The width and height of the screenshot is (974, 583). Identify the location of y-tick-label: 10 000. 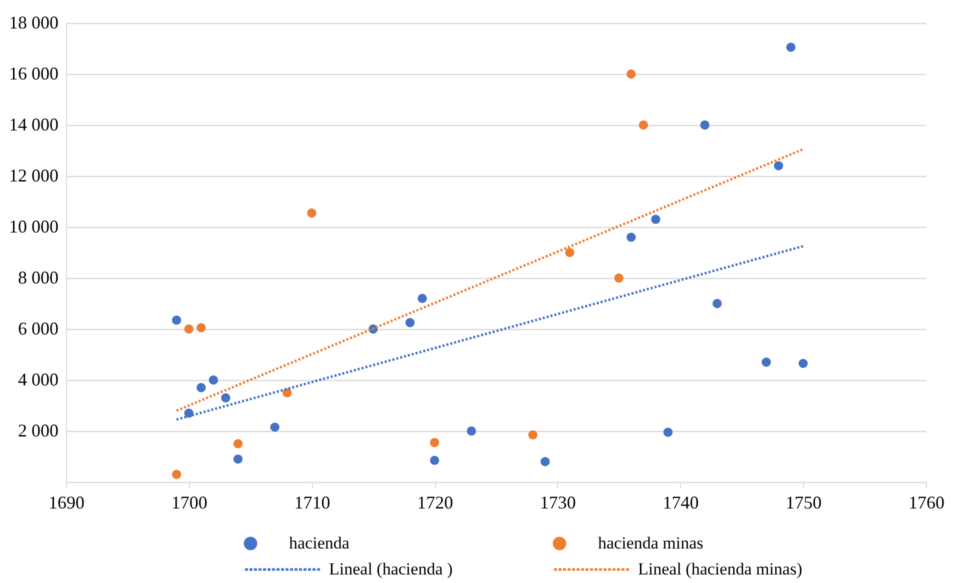
(33, 226).